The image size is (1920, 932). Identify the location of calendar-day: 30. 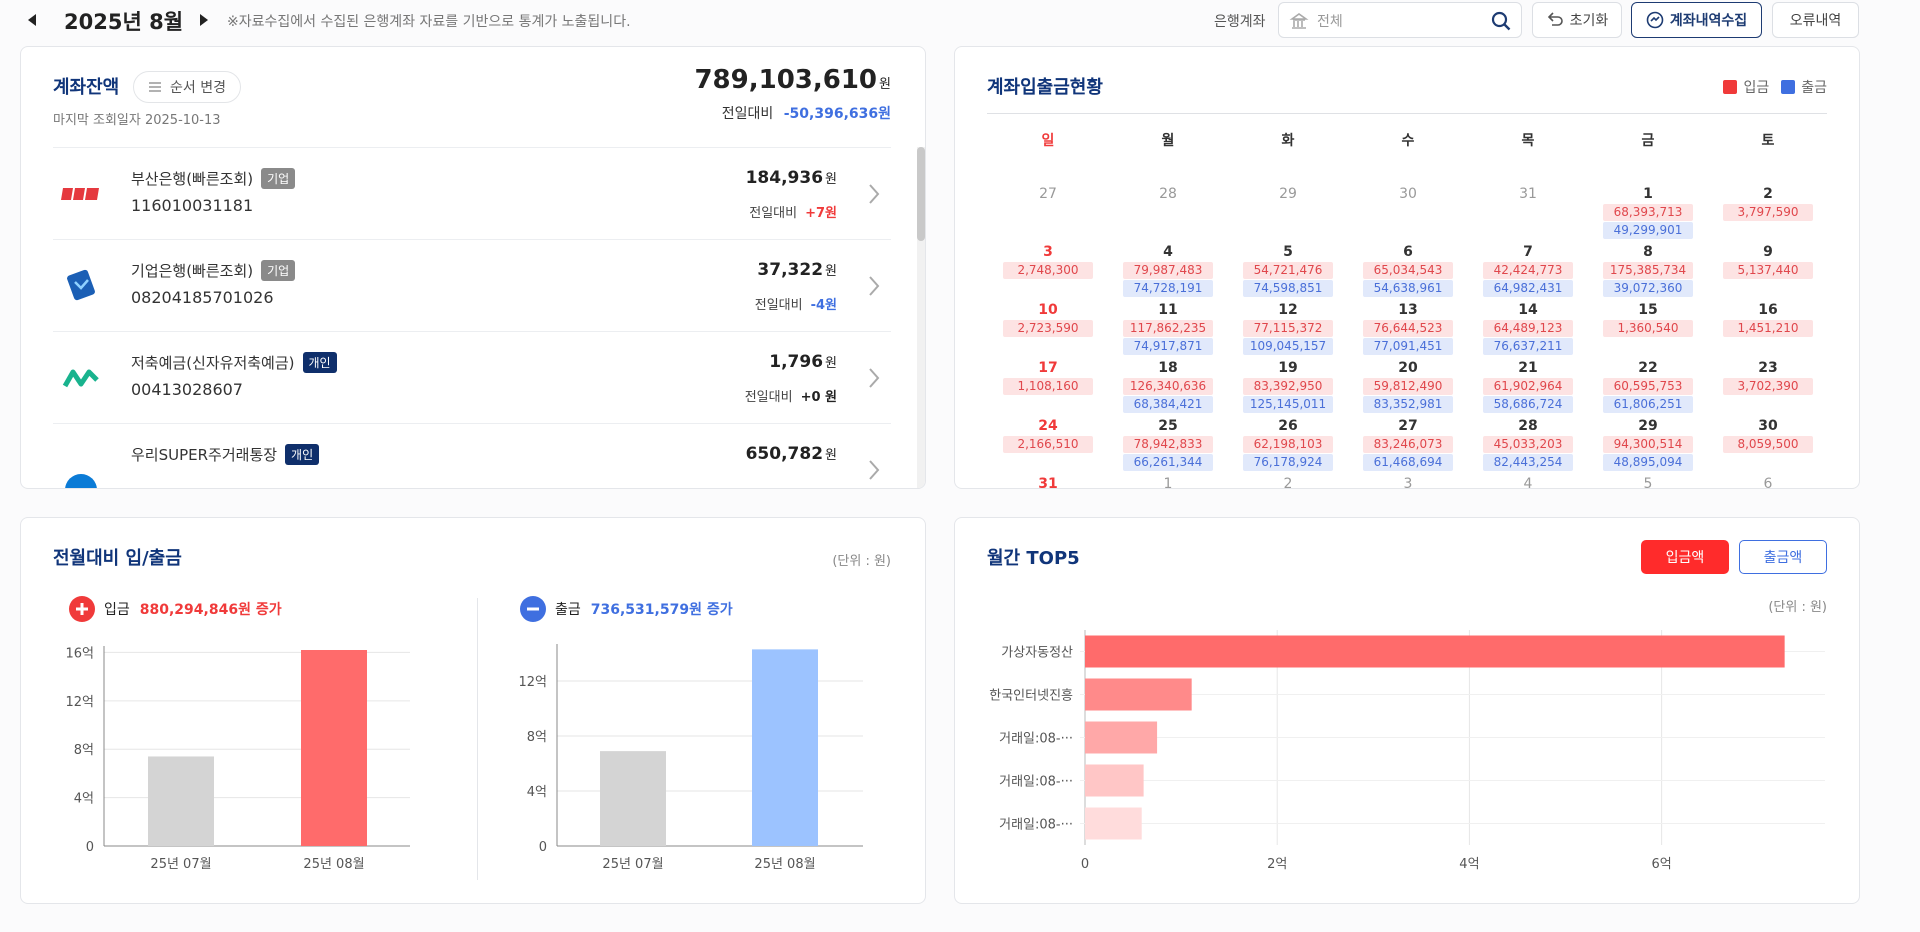
(1408, 214).